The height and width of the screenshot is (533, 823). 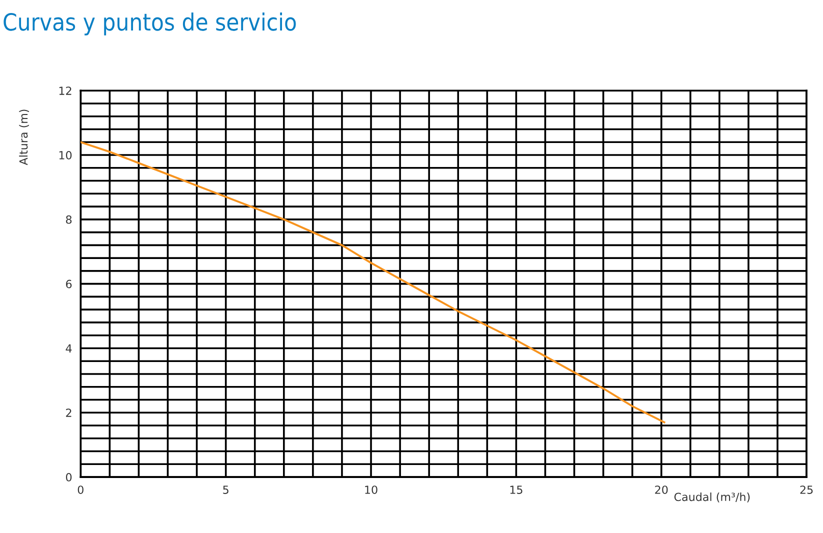 I want to click on x-tick-label: 20, so click(x=661, y=490).